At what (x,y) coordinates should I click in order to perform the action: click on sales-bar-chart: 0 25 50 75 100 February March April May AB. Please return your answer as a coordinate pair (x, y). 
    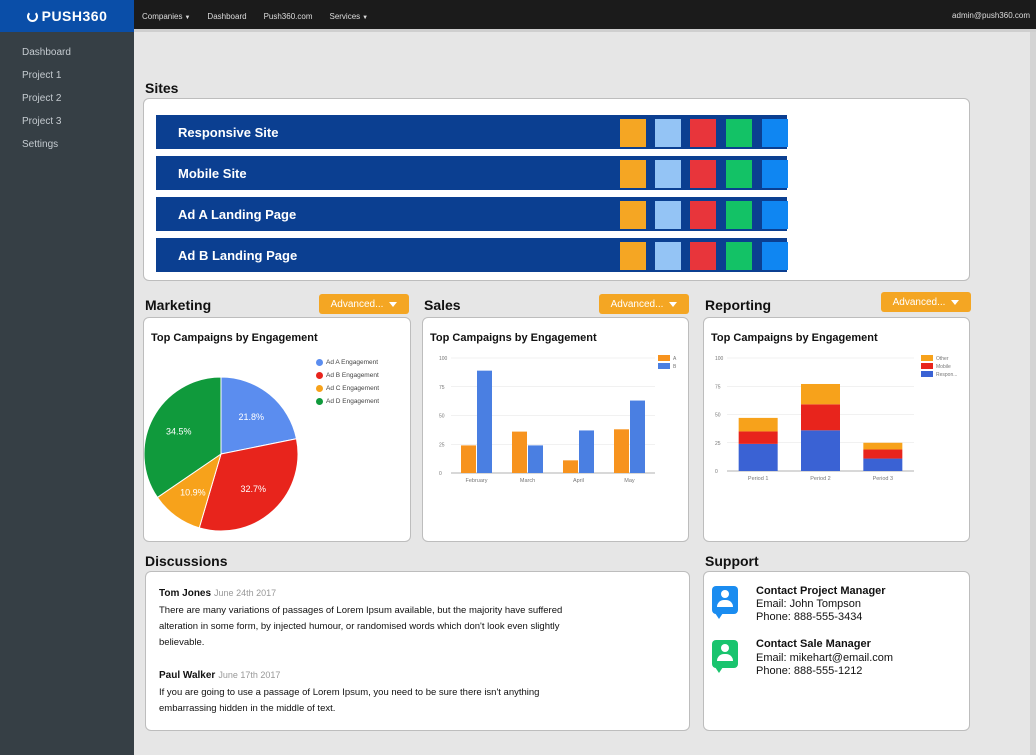
    Looking at the image, I should click on (558, 419).